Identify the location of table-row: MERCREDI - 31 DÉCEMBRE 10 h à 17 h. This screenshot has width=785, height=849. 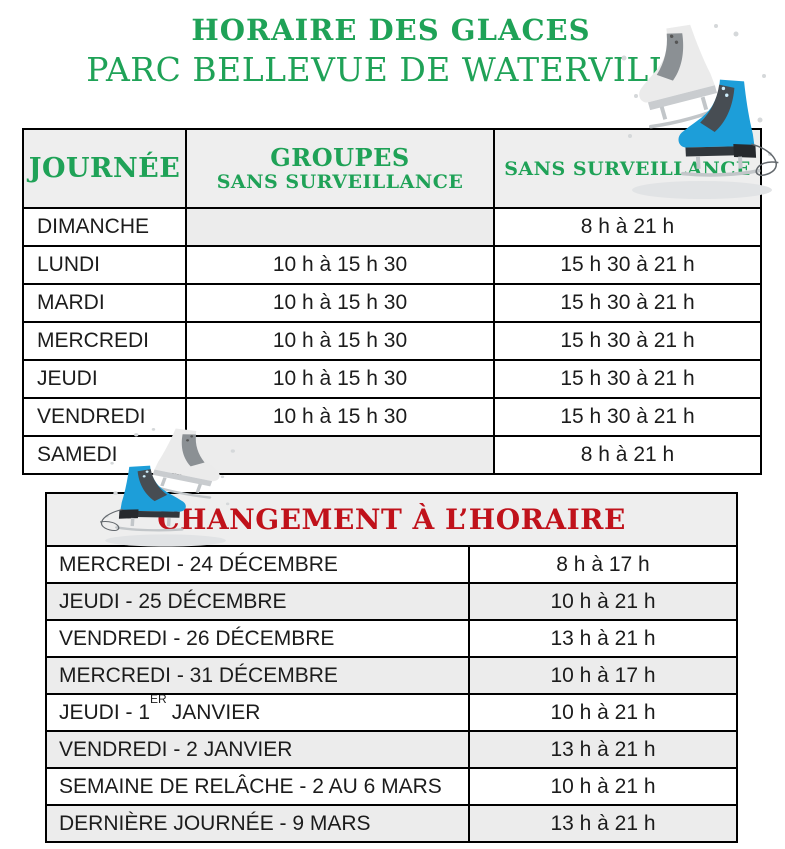
(392, 675).